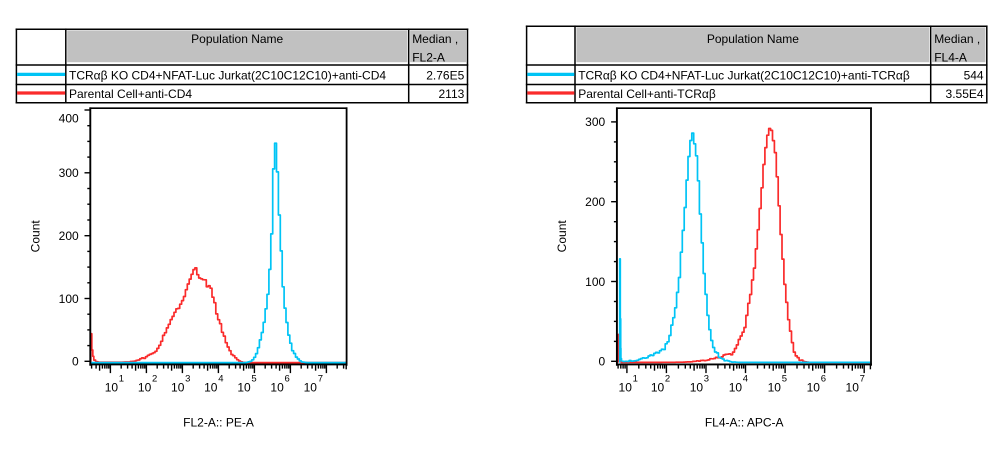 This screenshot has width=1000, height=450. What do you see at coordinates (69, 119) in the screenshot?
I see `svg-text: 400` at bounding box center [69, 119].